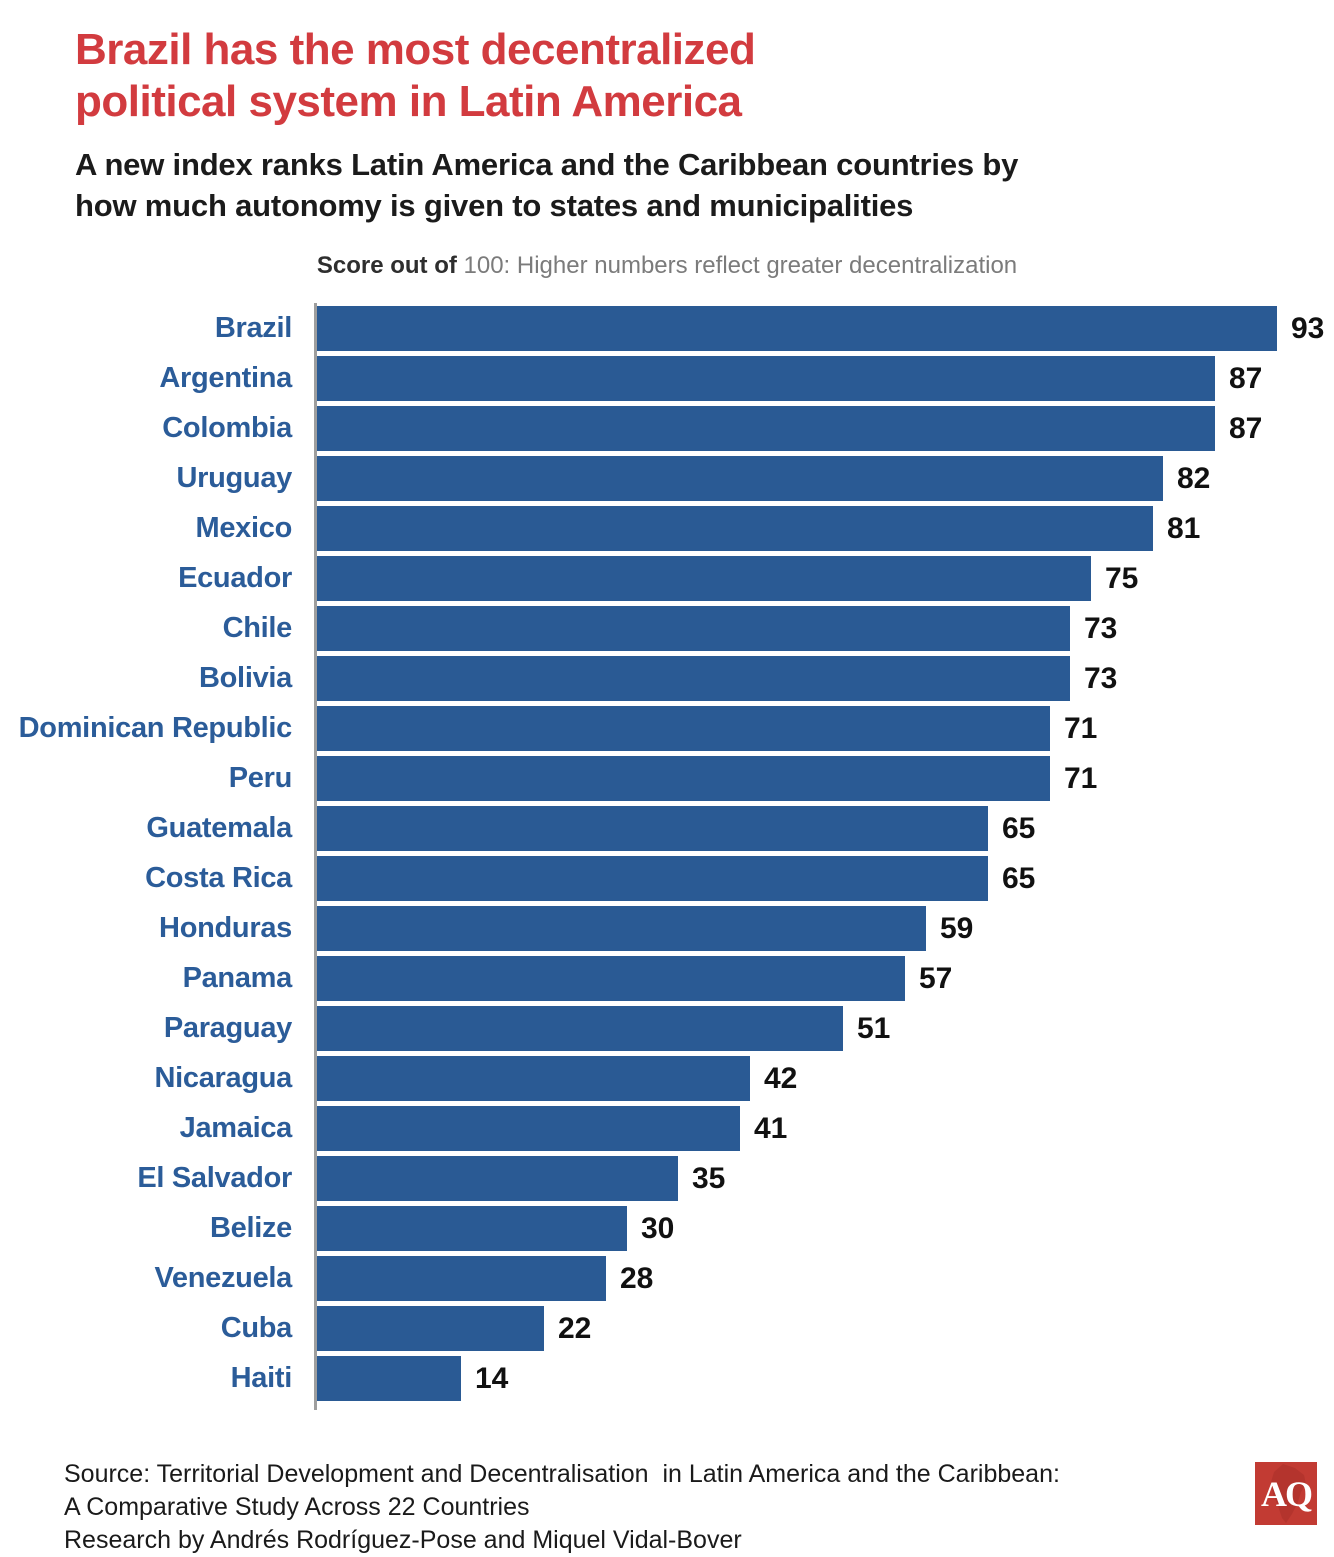  What do you see at coordinates (637, 1278) in the screenshot?
I see `value-label: 28` at bounding box center [637, 1278].